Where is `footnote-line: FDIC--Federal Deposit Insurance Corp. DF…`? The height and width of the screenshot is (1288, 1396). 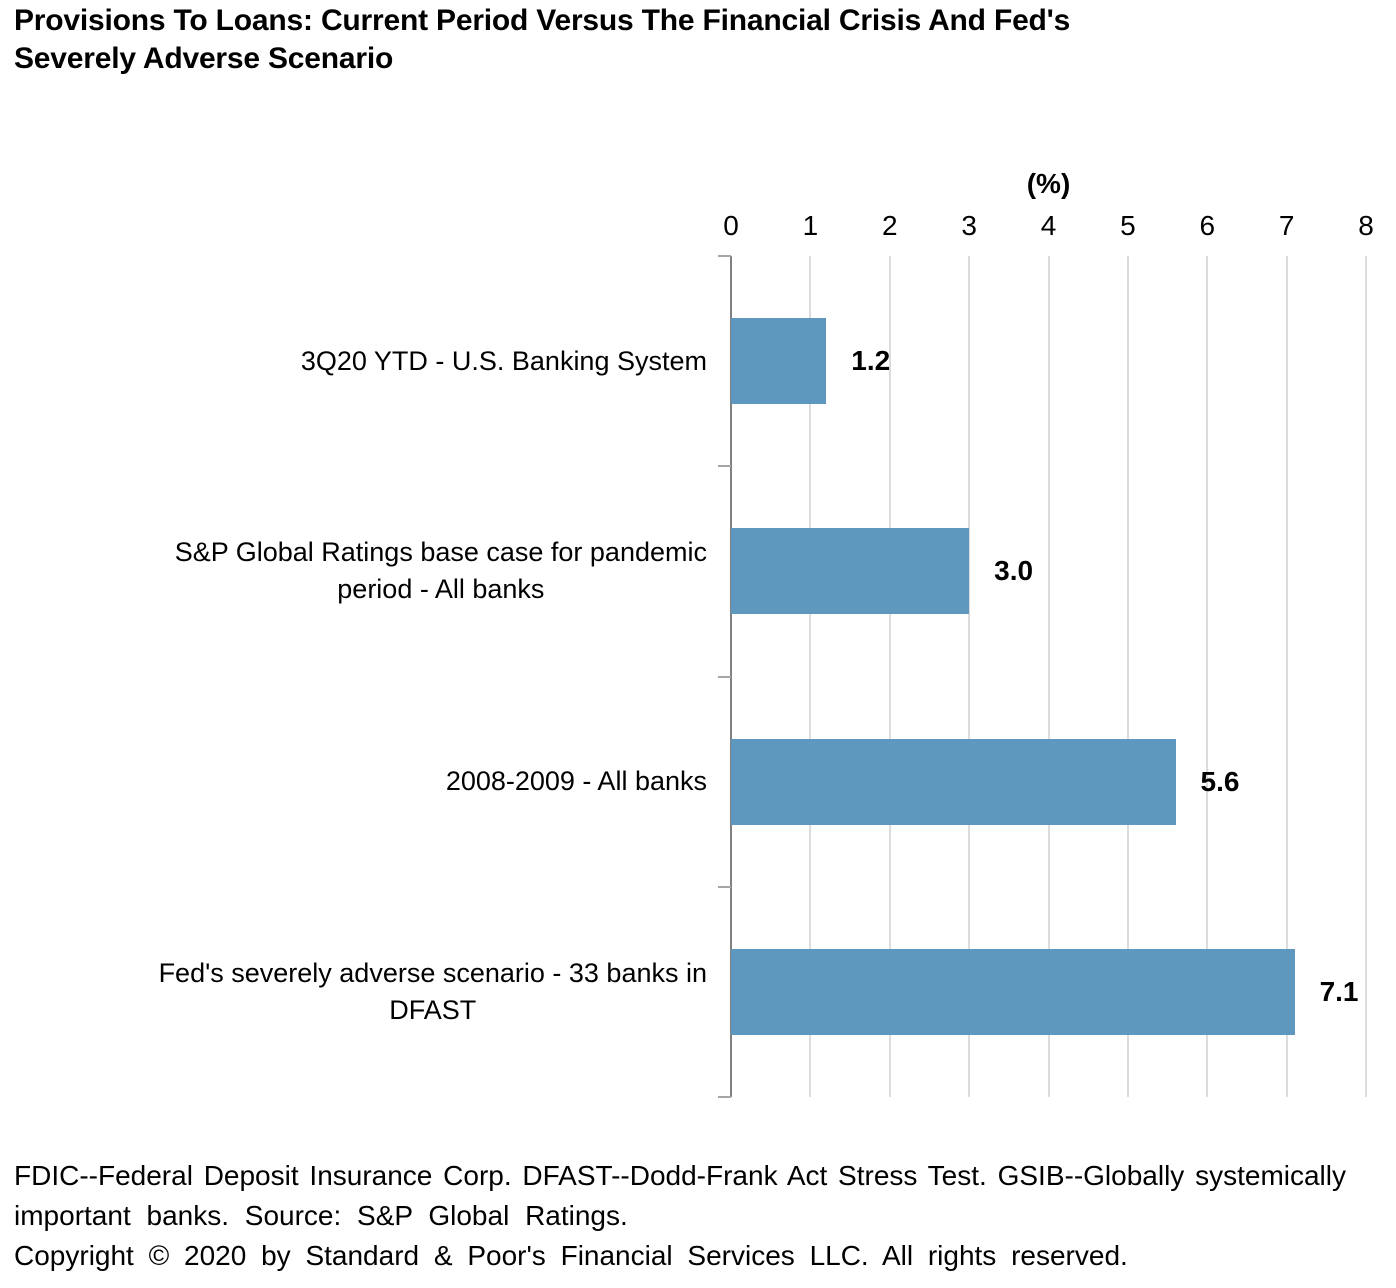
footnote-line: FDIC--Federal Deposit Insurance Corp. DF… is located at coordinates (680, 1175).